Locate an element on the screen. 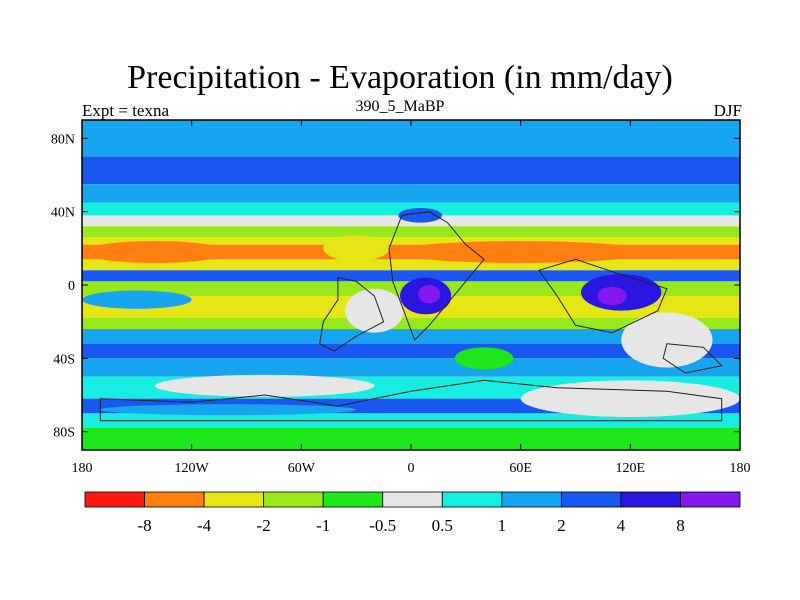 The height and width of the screenshot is (600, 800). x-tick-label-4: 60E is located at coordinates (520, 468).